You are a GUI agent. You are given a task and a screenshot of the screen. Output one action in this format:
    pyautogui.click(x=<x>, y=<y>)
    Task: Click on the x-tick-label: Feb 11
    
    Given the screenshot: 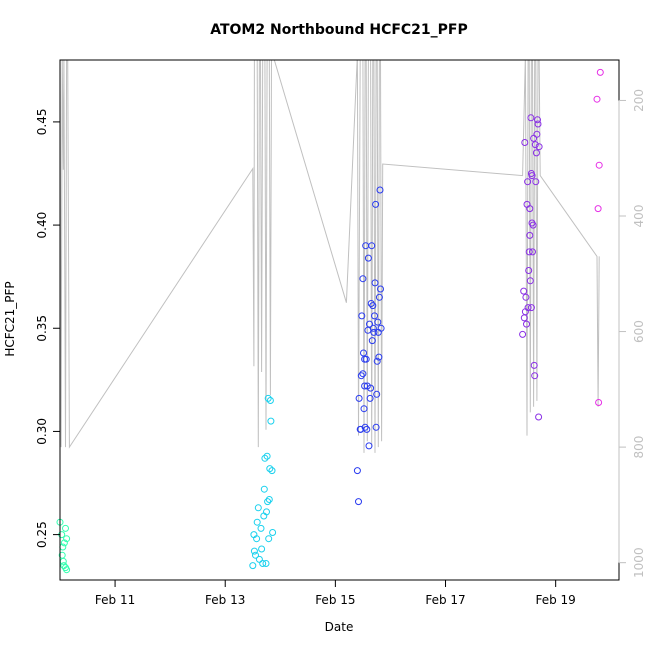 What is the action you would take?
    pyautogui.click(x=115, y=600)
    